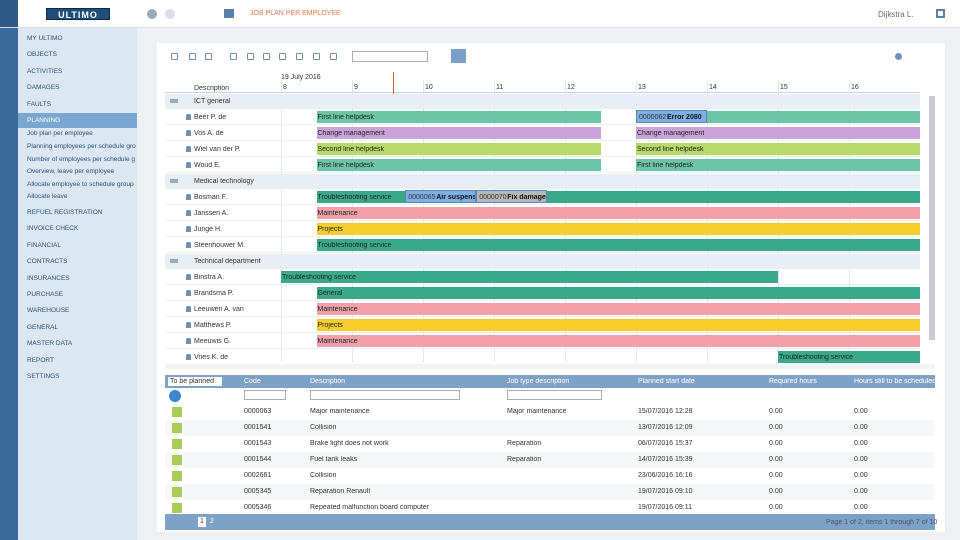 The width and height of the screenshot is (960, 540). I want to click on submenu-item: Allocate leave, so click(47, 197).